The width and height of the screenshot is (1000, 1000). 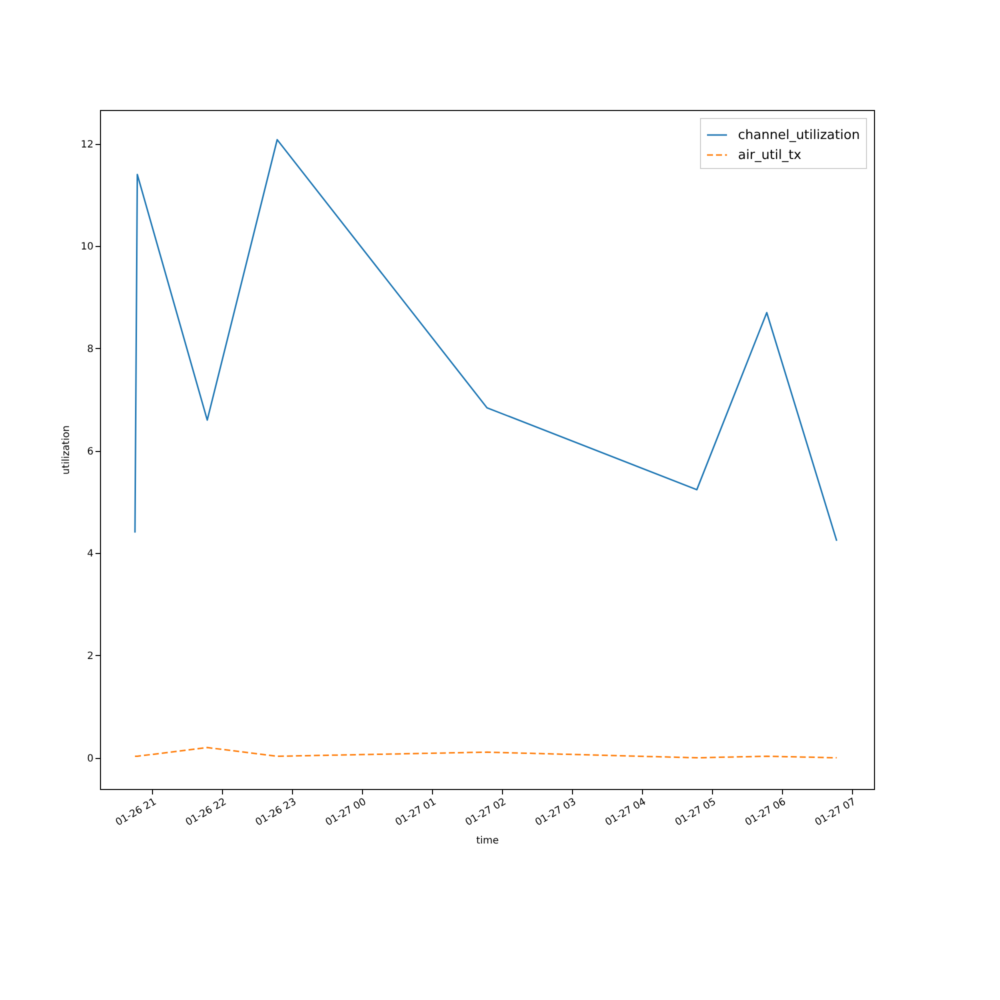 What do you see at coordinates (90, 656) in the screenshot?
I see `y-tick-label: 2` at bounding box center [90, 656].